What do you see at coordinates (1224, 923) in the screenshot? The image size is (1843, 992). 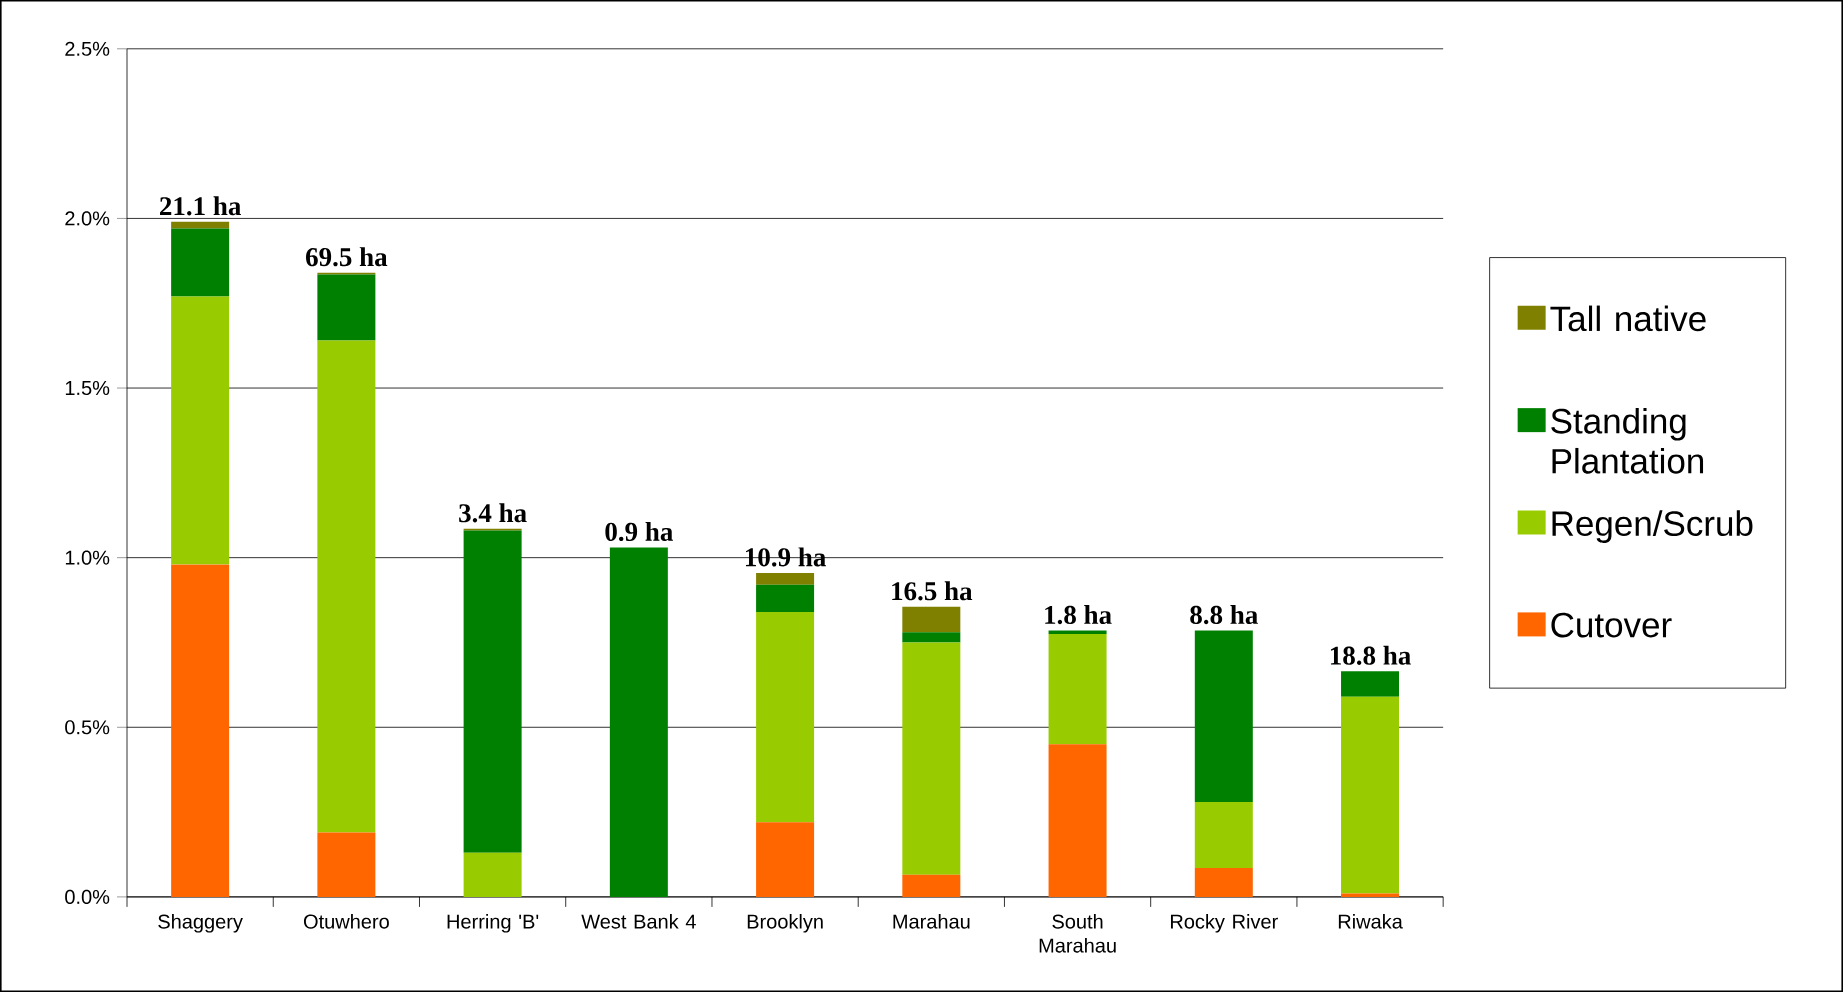 I see `x-tick-label: Rocky River` at bounding box center [1224, 923].